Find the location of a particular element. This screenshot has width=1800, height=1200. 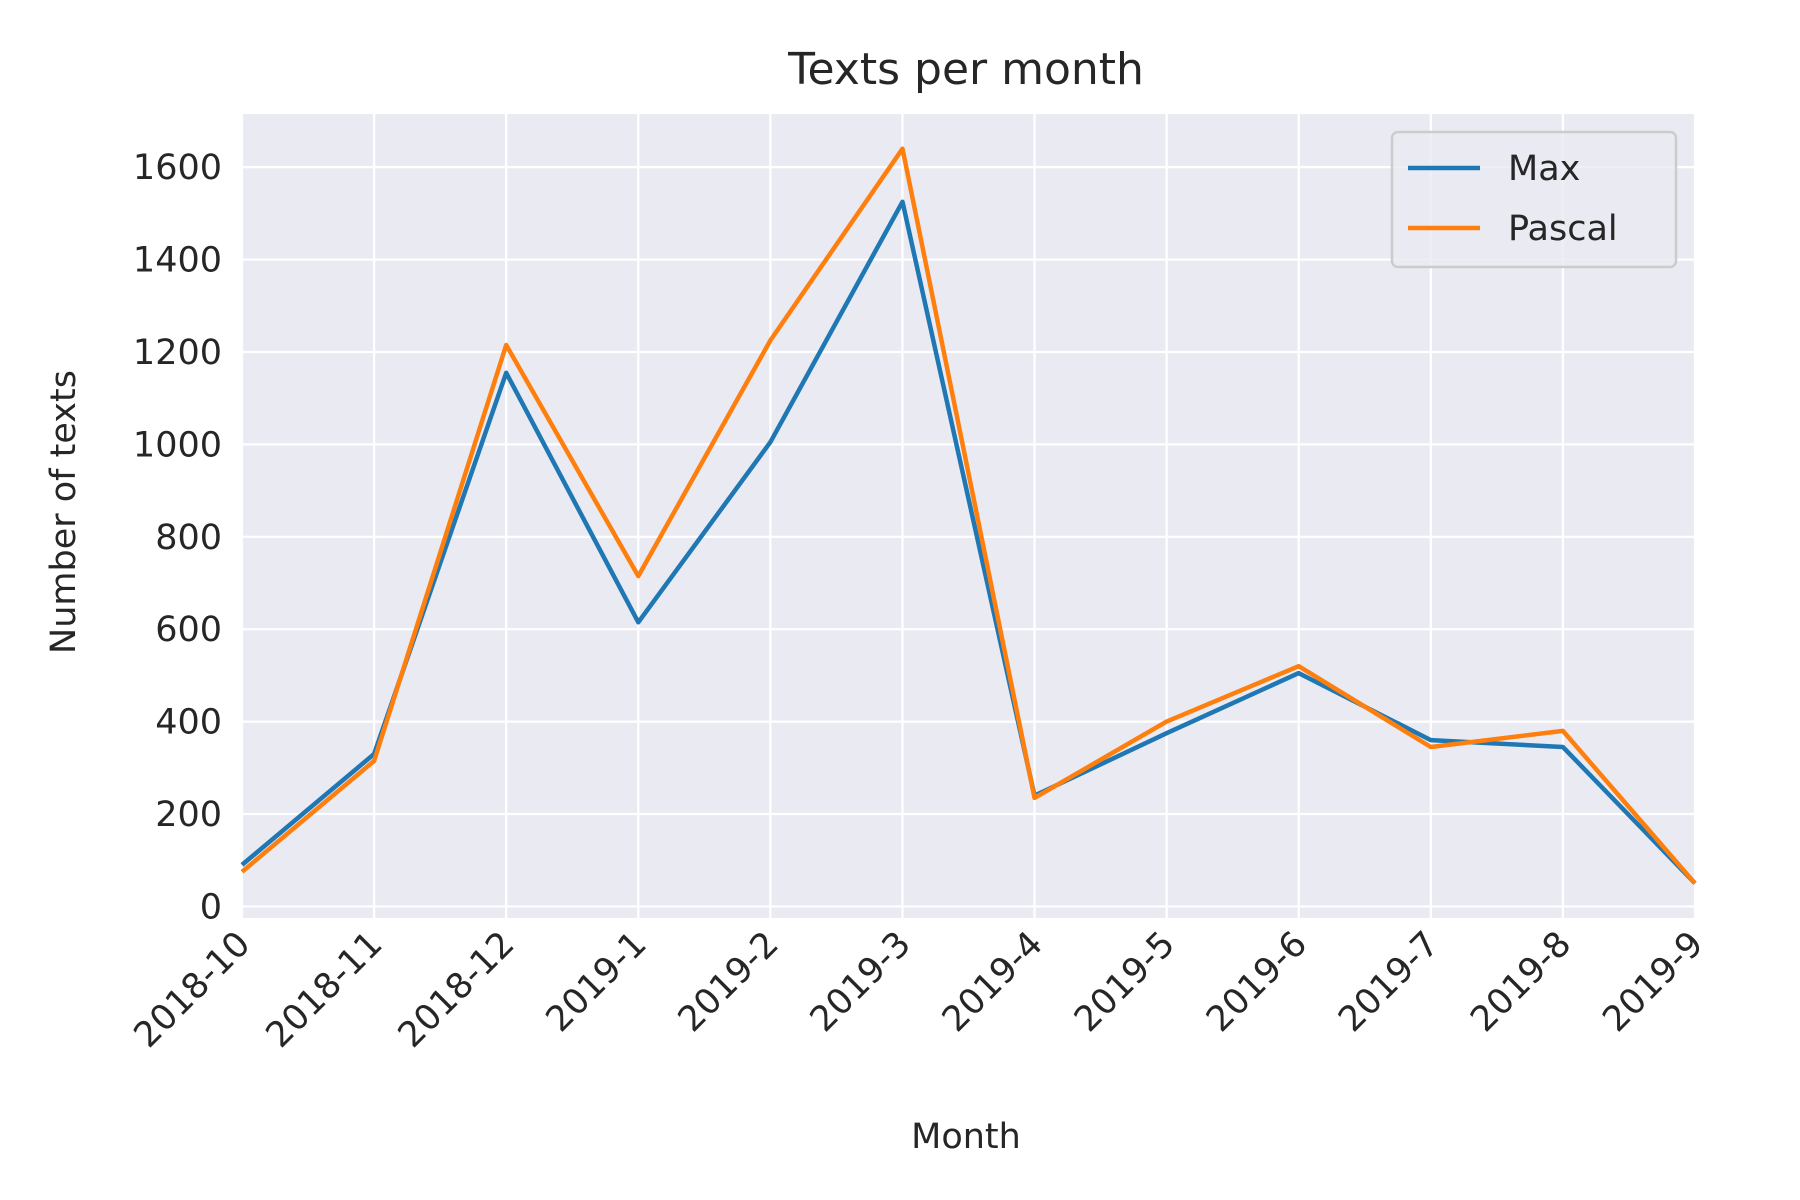

x-tick-label: 2019-2 is located at coordinates (729, 982).